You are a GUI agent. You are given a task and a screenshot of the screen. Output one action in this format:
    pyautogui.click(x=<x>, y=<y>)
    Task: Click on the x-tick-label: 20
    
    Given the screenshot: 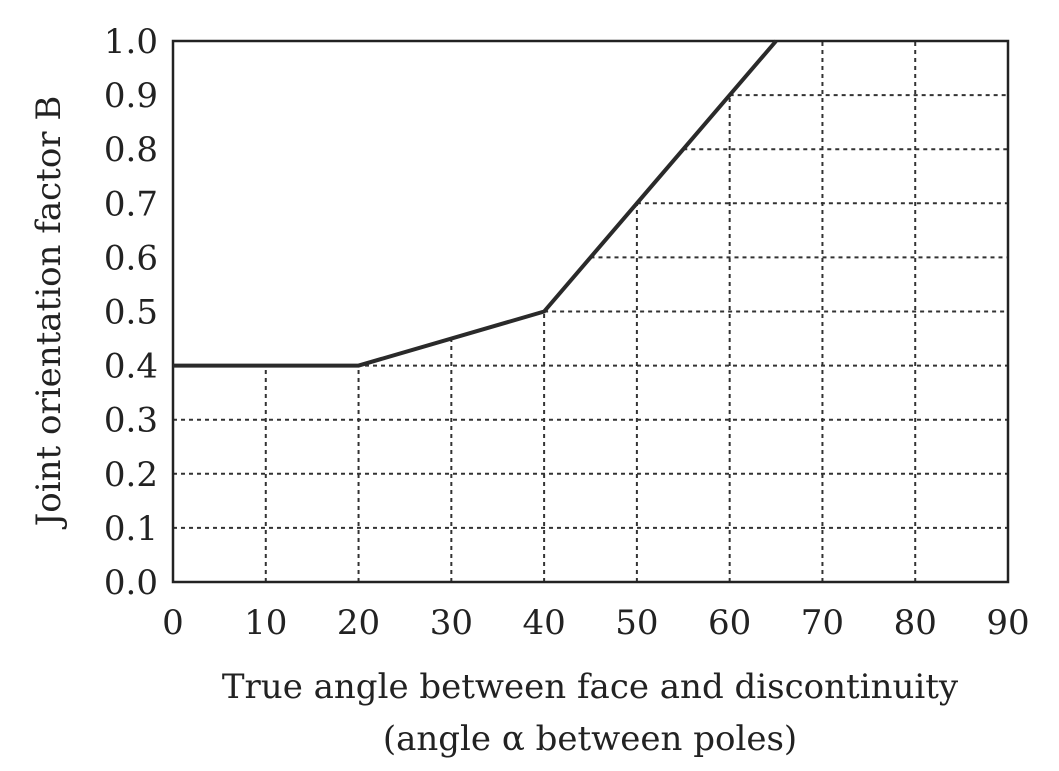 What is the action you would take?
    pyautogui.click(x=358, y=623)
    